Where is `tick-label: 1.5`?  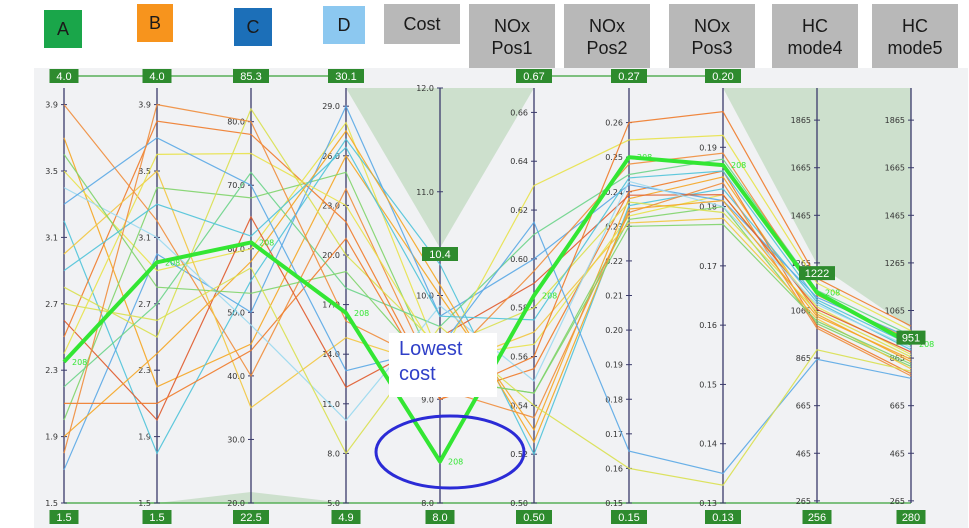
tick-label: 1.5 is located at coordinates (144, 503).